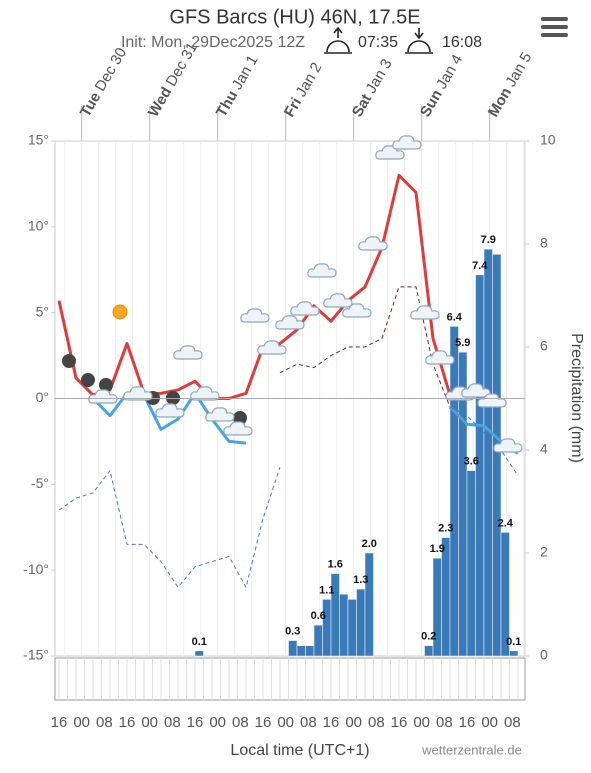 This screenshot has height=773, width=591. What do you see at coordinates (299, 750) in the screenshot?
I see `x-axis-label: Local time (UTC+1)` at bounding box center [299, 750].